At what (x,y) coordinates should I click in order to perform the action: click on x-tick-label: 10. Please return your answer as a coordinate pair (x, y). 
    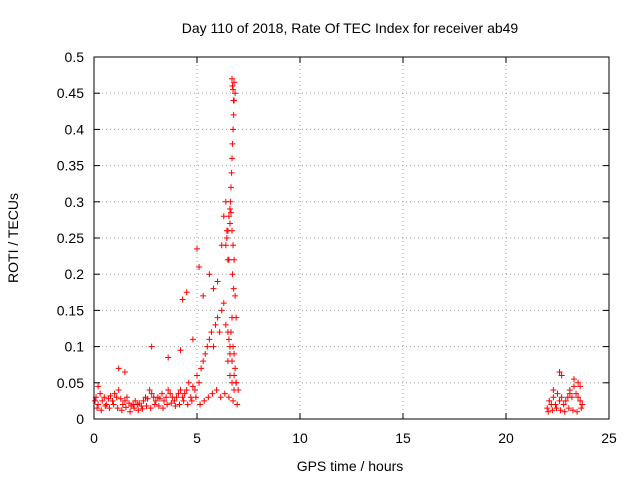
    Looking at the image, I should click on (300, 438).